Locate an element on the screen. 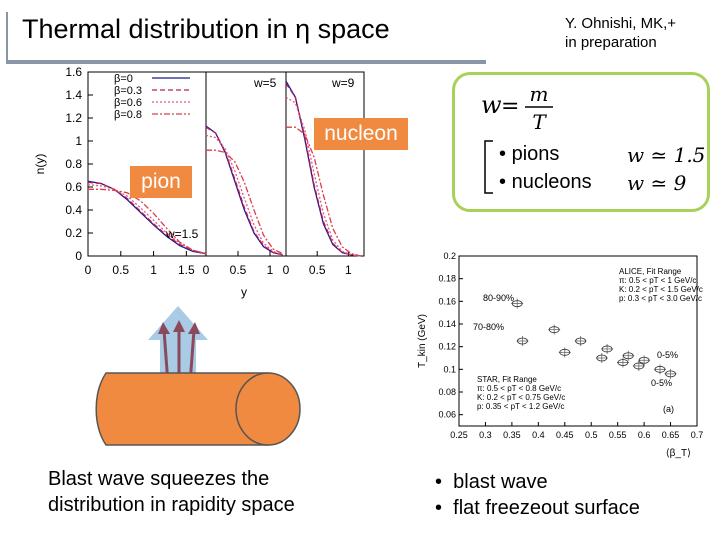 The width and height of the screenshot is (720, 540). x-axis-label: y is located at coordinates (244, 292).